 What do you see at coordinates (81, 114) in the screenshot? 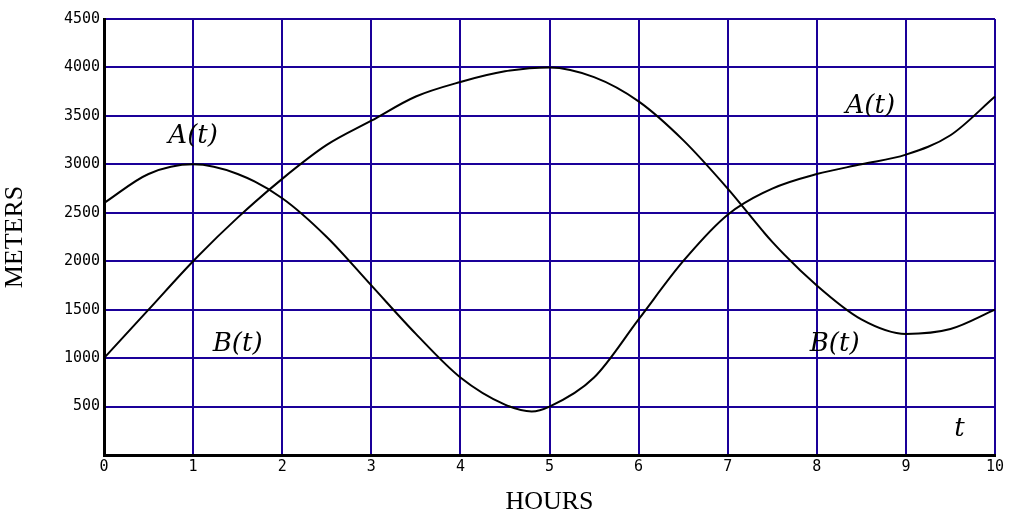
I see `y-tick-label: 3500` at bounding box center [81, 114].